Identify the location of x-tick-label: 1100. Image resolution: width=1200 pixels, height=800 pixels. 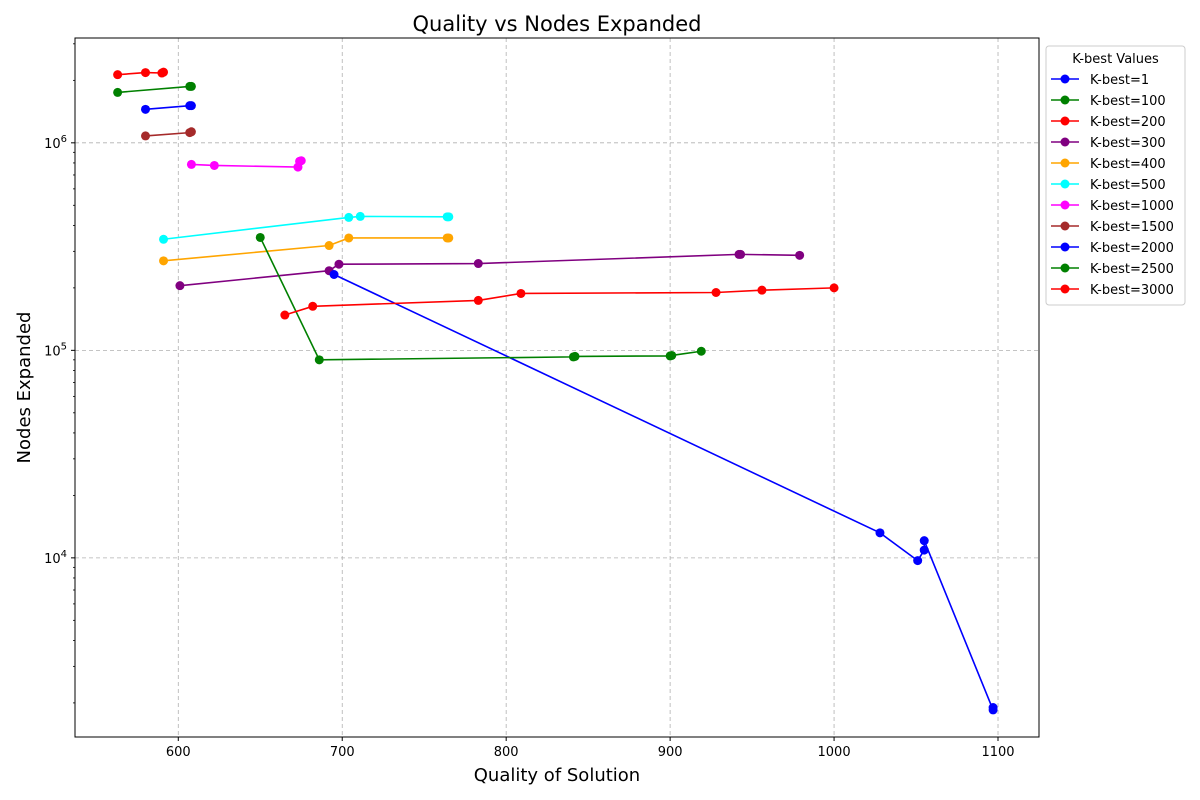
(997, 752).